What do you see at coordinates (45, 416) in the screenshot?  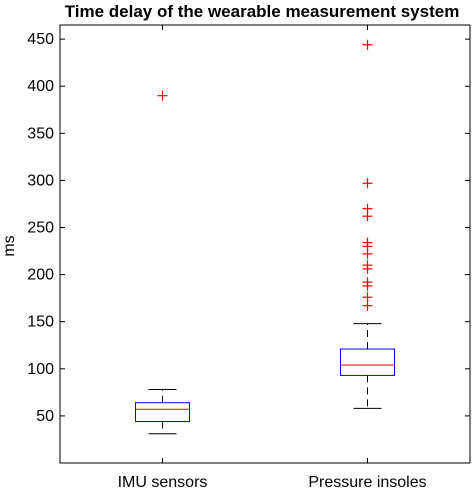 I see `y-tick-label: 50` at bounding box center [45, 416].